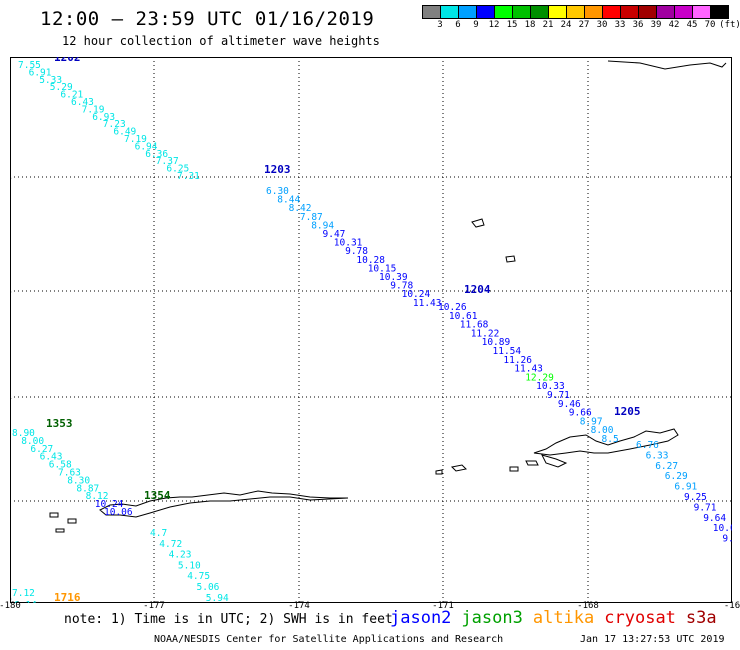 The height and width of the screenshot is (650, 740). Describe the element at coordinates (674, 25) in the screenshot. I see `legend-label: 42` at that location.